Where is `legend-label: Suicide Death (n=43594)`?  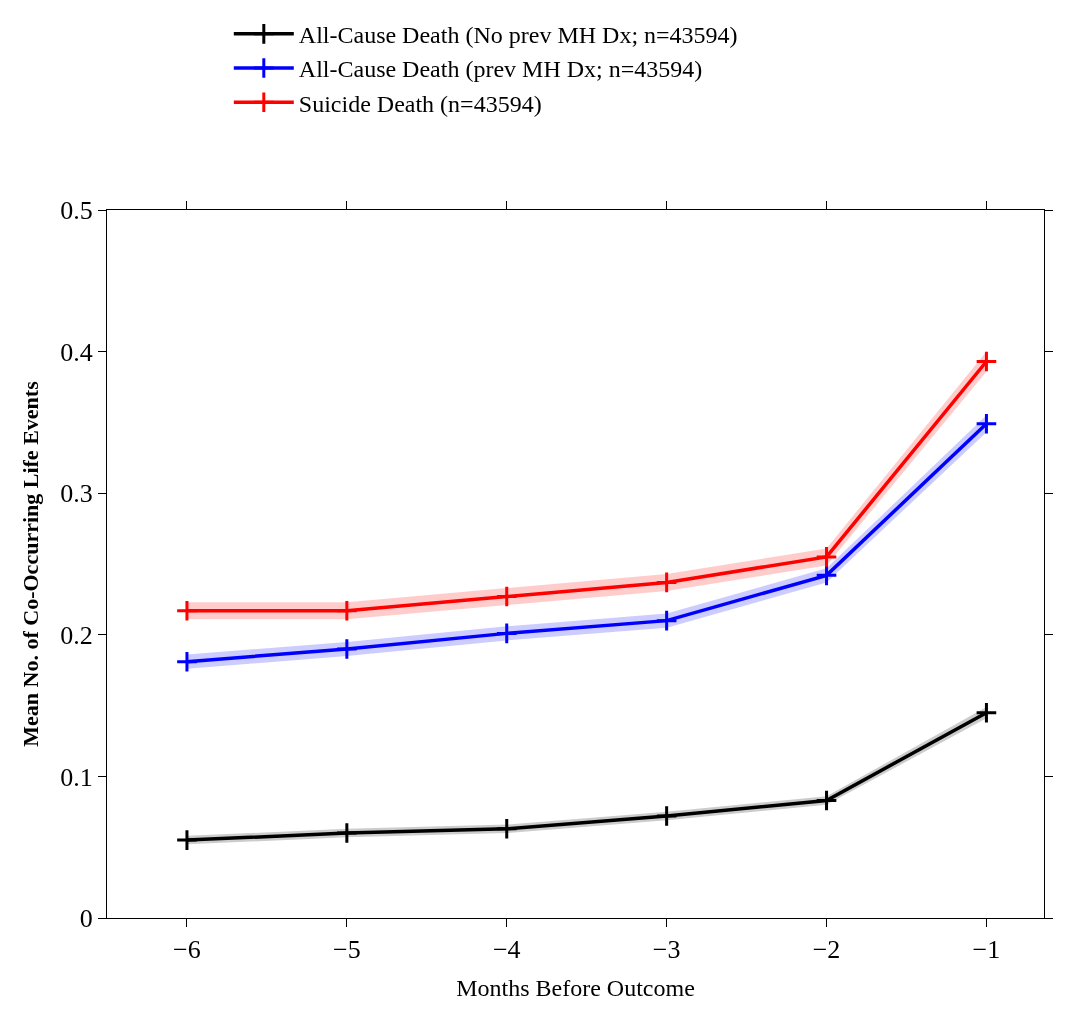 legend-label: Suicide Death (n=43594) is located at coordinates (420, 103).